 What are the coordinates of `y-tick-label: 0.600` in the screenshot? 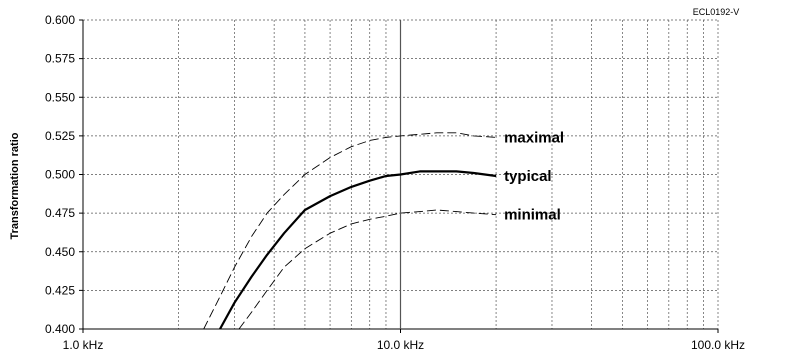 It's located at (60, 20).